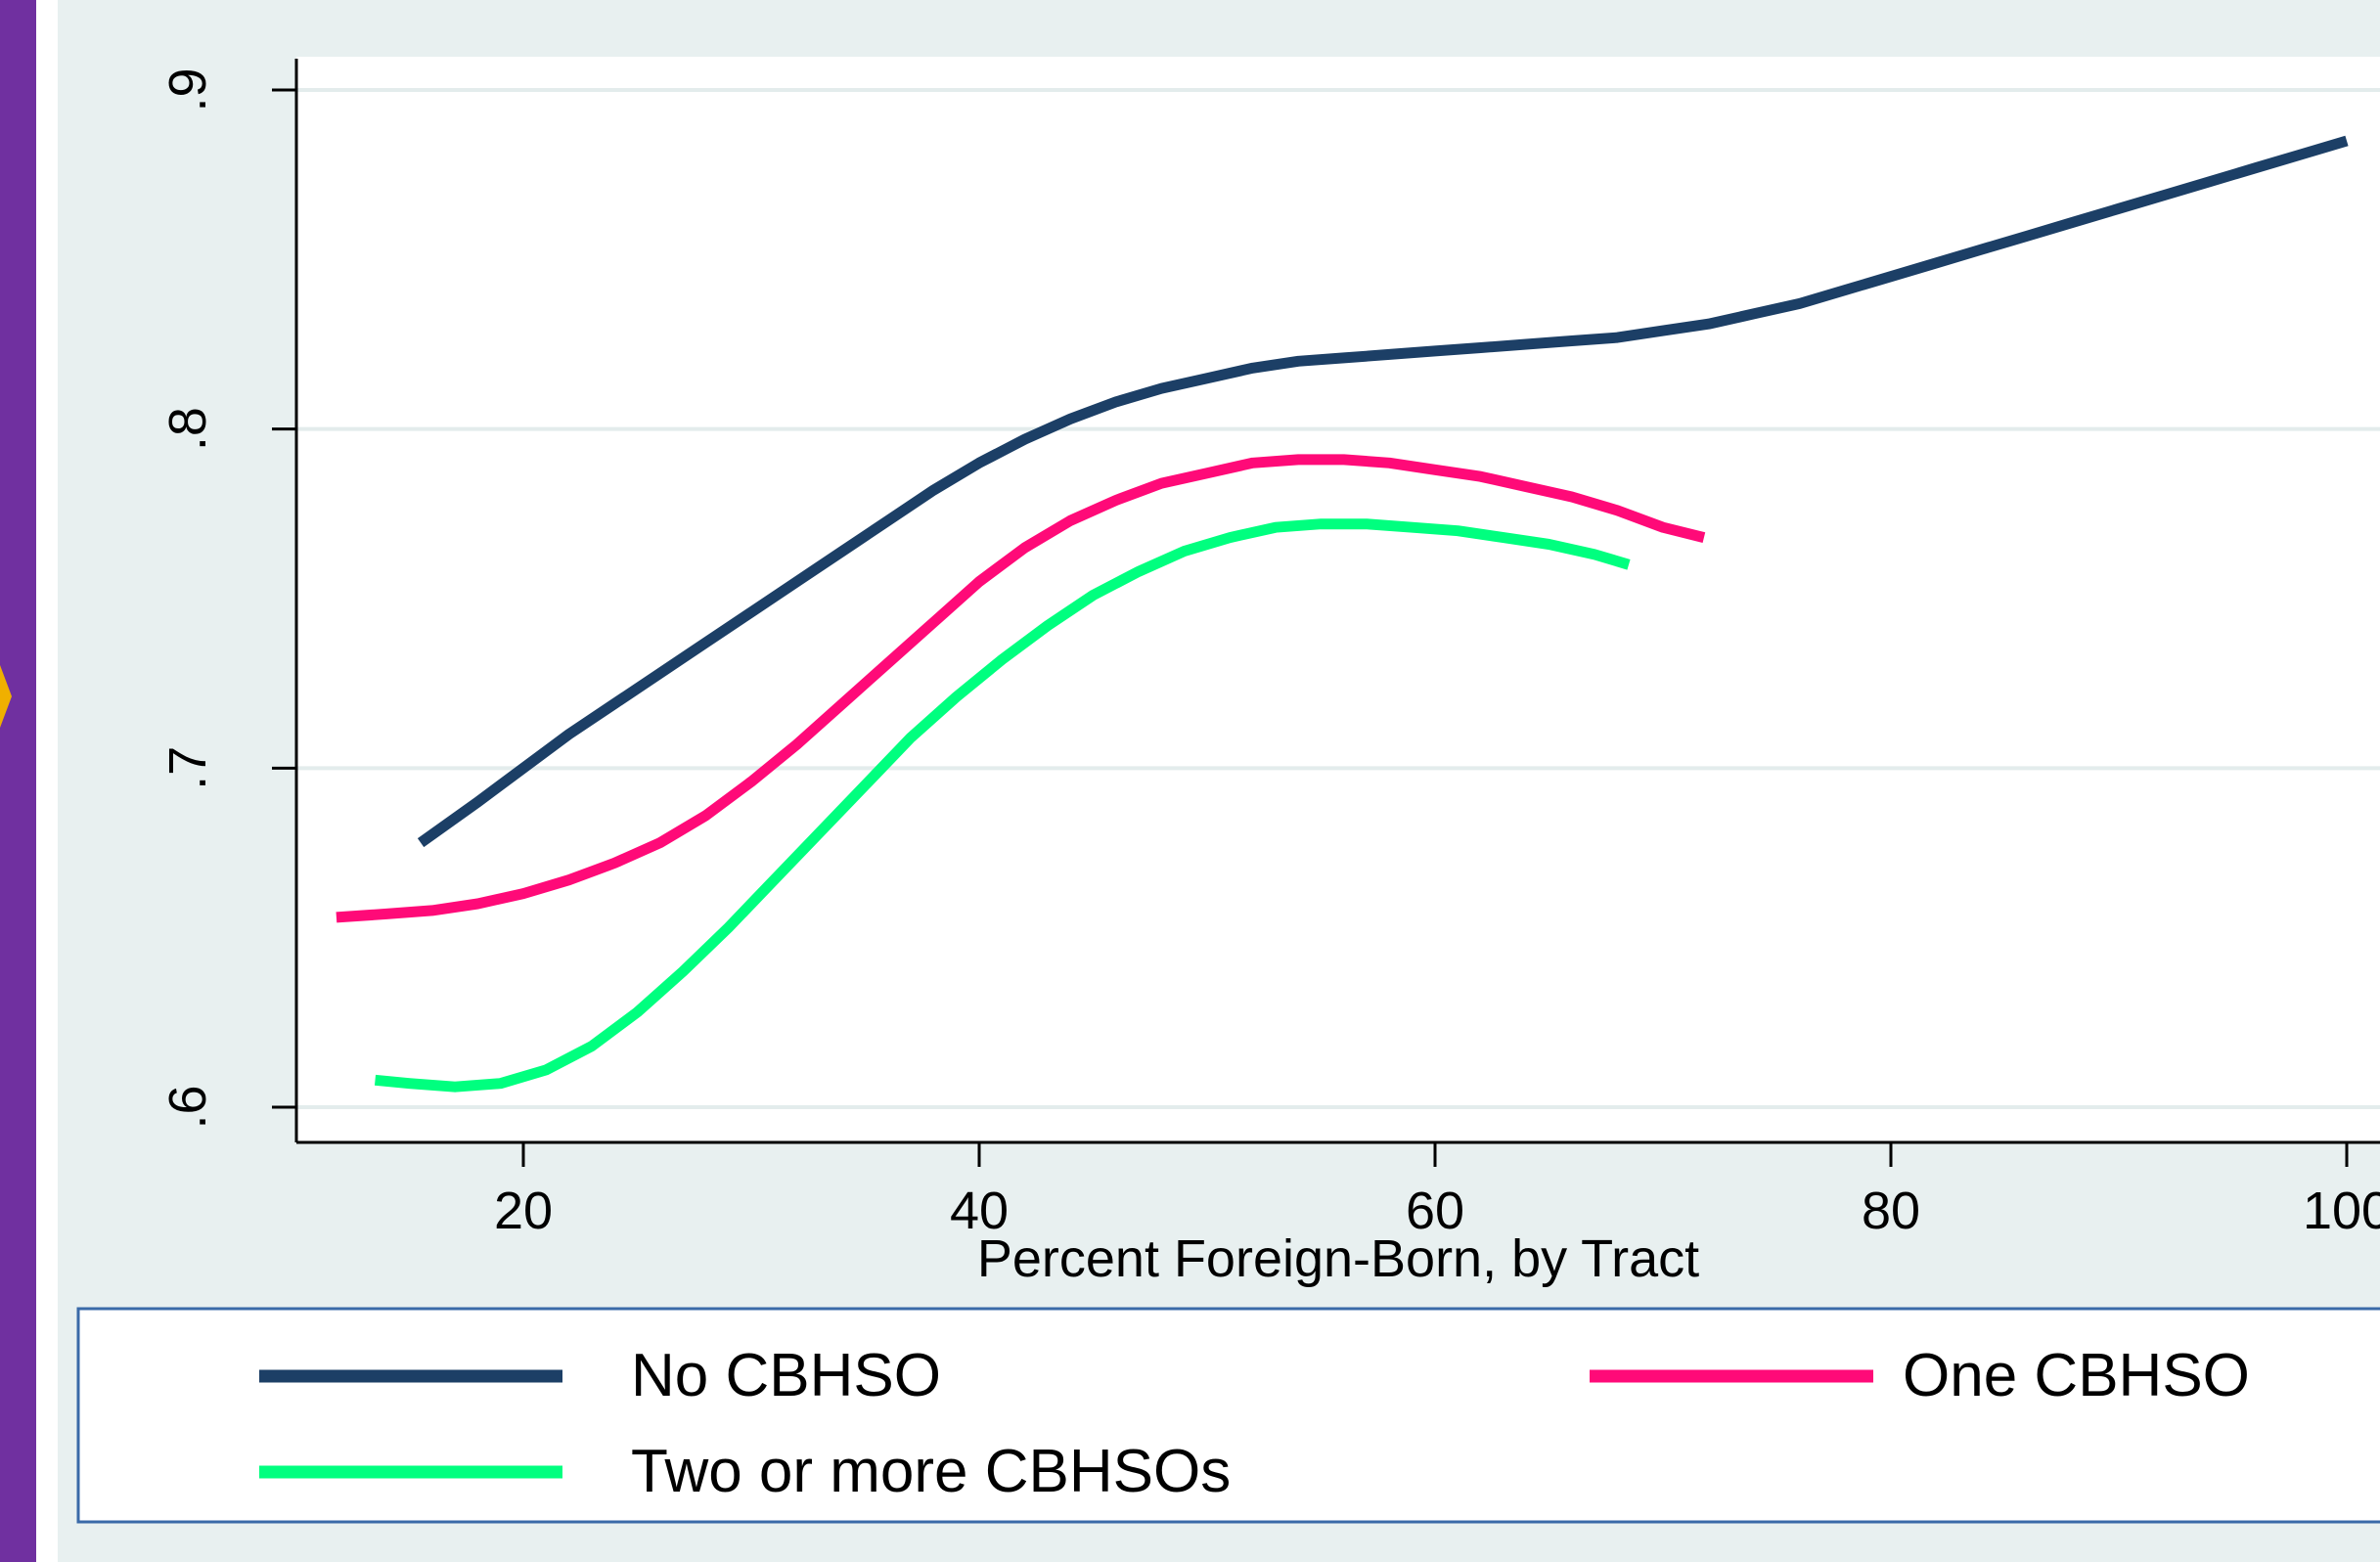  I want to click on x-axis-label: Percent Foreign-Born, by Tract, so click(1338, 1258).